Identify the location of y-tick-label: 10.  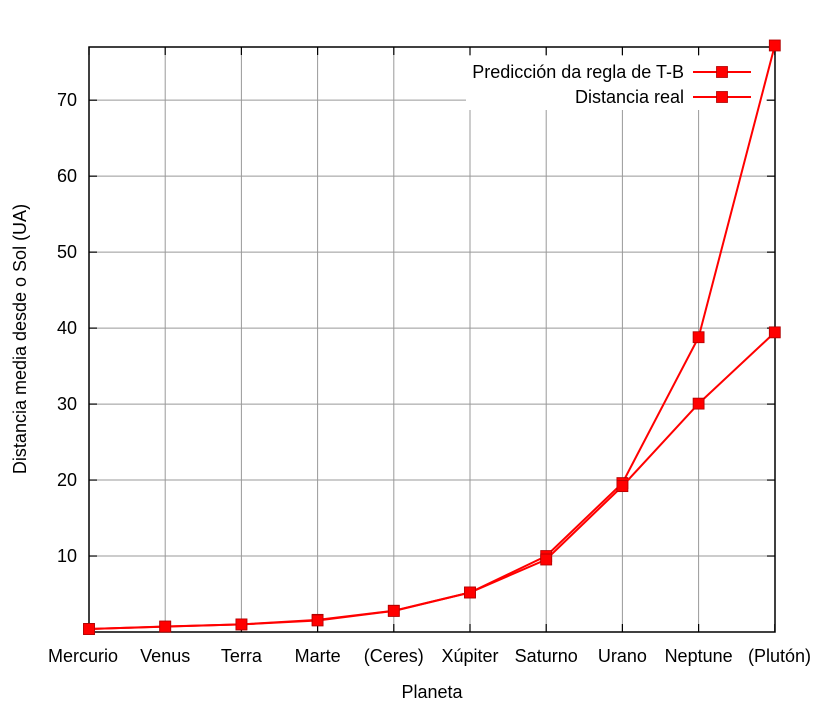
(67, 556).